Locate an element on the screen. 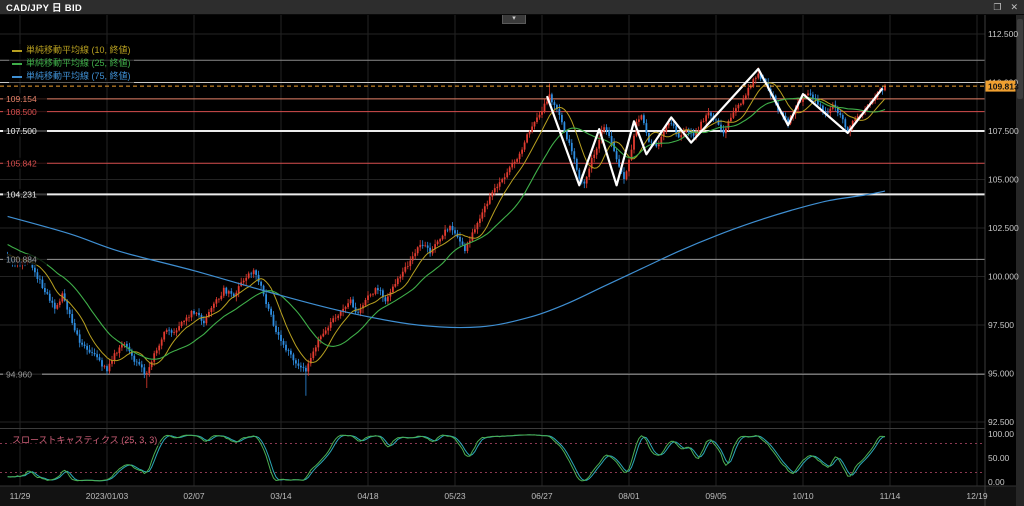 The image size is (1024, 506). current-price: 109.813 is located at coordinates (509, 86).